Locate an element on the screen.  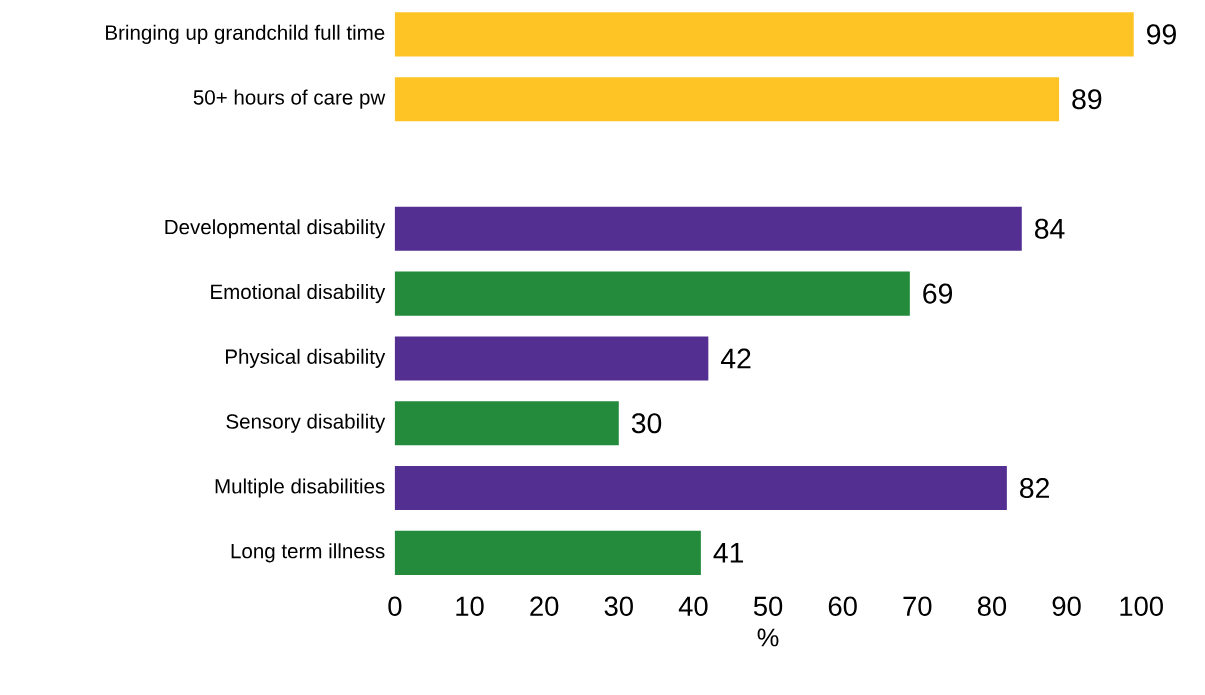
x-tick-label: 90 is located at coordinates (1066, 606).